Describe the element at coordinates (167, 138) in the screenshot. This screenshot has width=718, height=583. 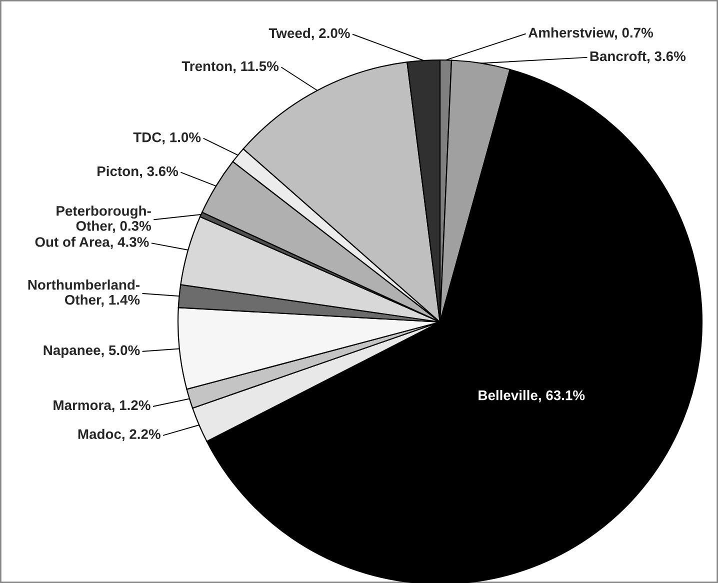
I see `slice-label: TDC, 1.0%` at that location.